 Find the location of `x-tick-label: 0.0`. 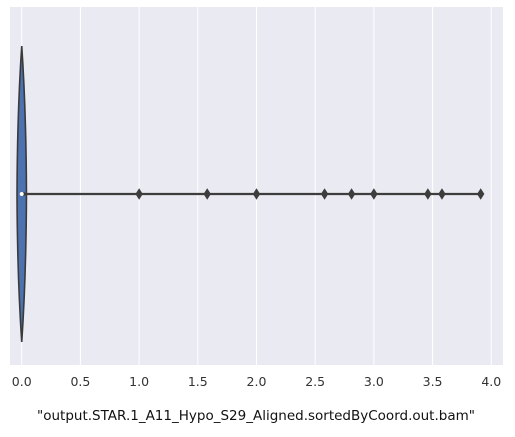

x-tick-label: 0.0 is located at coordinates (22, 381).